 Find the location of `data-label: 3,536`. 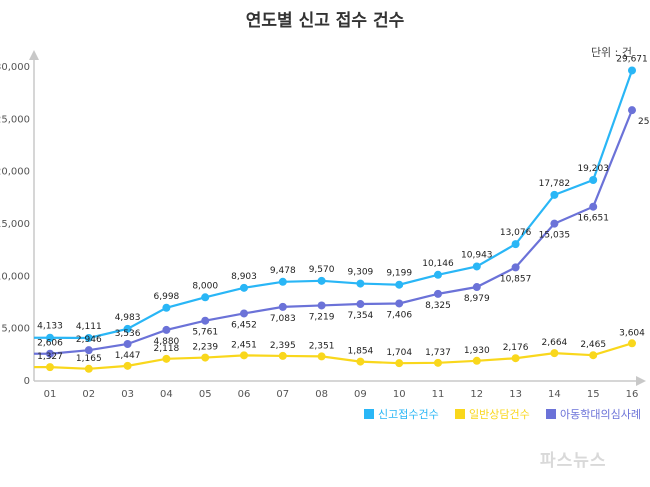

data-label: 3,536 is located at coordinates (128, 334).